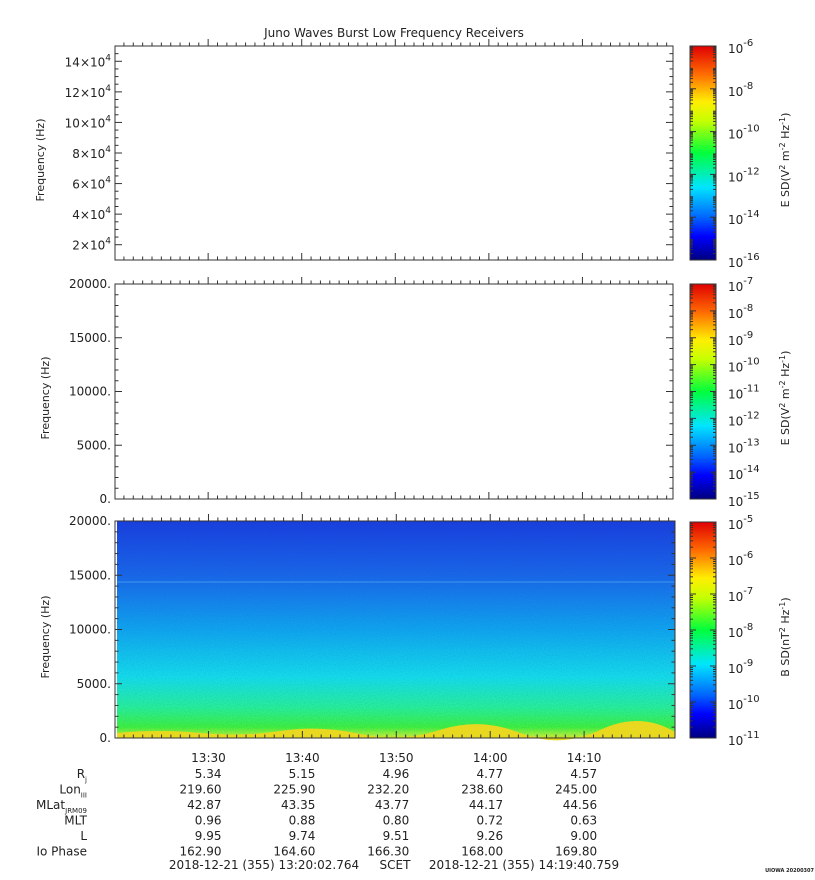 The width and height of the screenshot is (815, 880). I want to click on footer-end-time: 2018-12-21 (355) 14:19:40.759, so click(524, 865).